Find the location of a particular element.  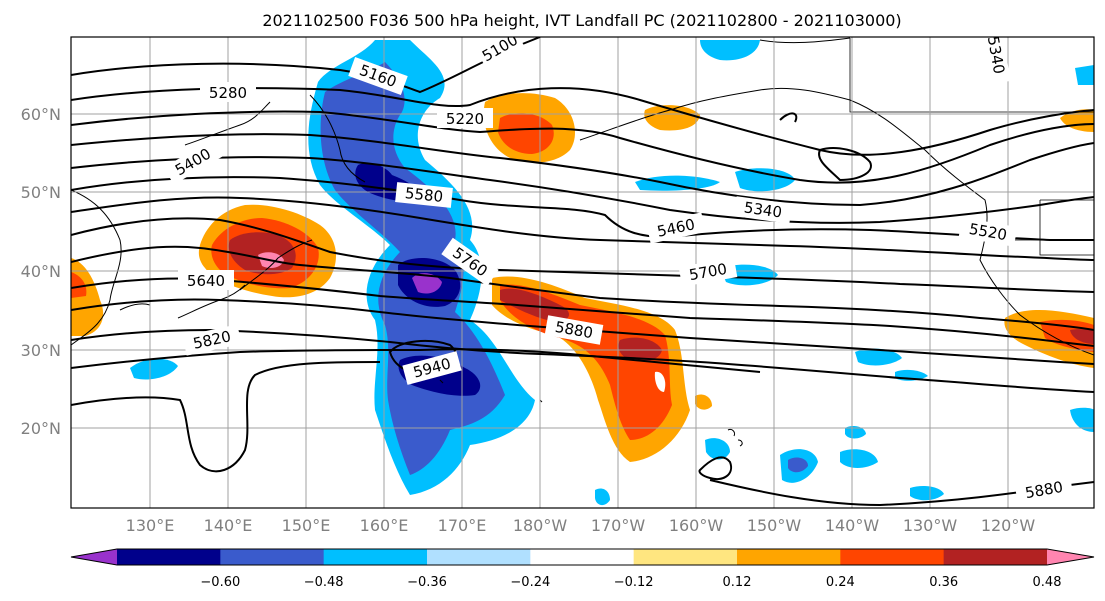

contour-label-5220: 5220 is located at coordinates (465, 119).